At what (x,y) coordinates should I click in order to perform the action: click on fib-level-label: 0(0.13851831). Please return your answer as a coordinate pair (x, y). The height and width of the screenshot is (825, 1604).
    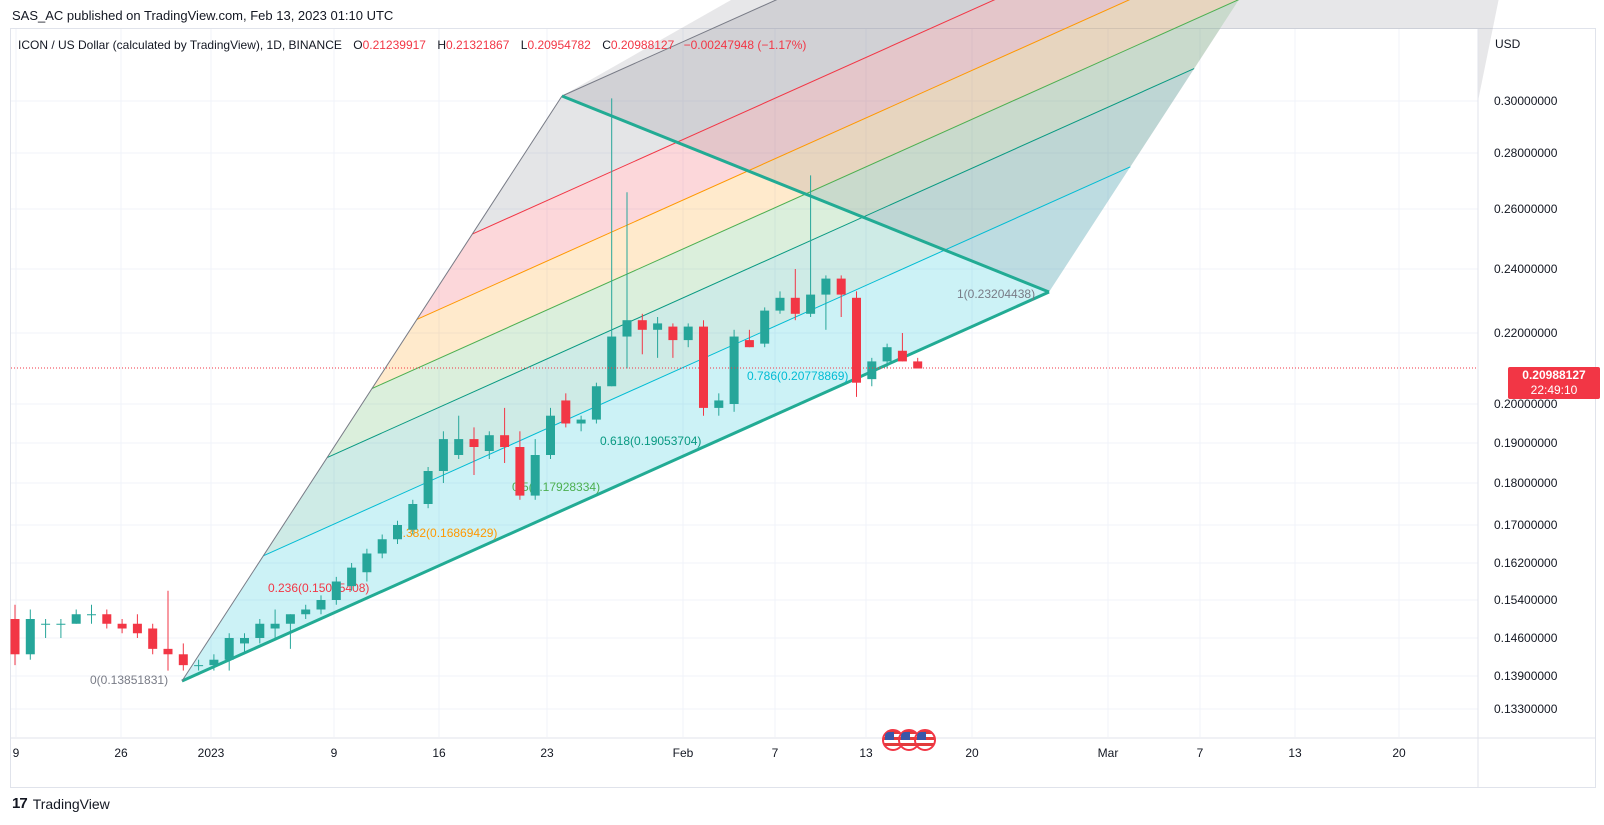
    Looking at the image, I should click on (129, 680).